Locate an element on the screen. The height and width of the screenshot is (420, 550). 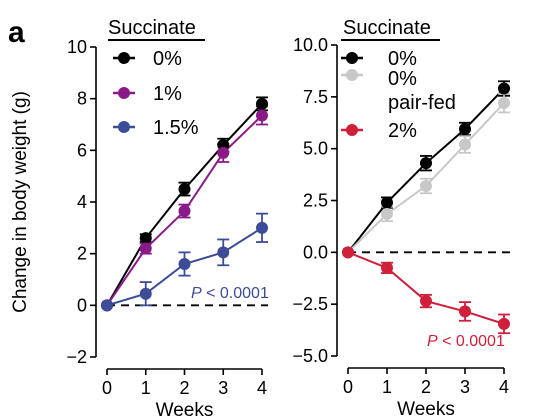
y-tick-label: −2 is located at coordinates (76, 357).